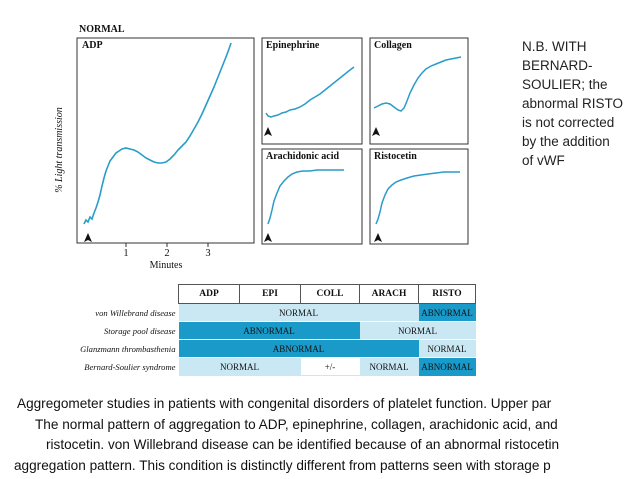 The height and width of the screenshot is (479, 638). I want to click on ristocetin-trace, so click(417, 198).